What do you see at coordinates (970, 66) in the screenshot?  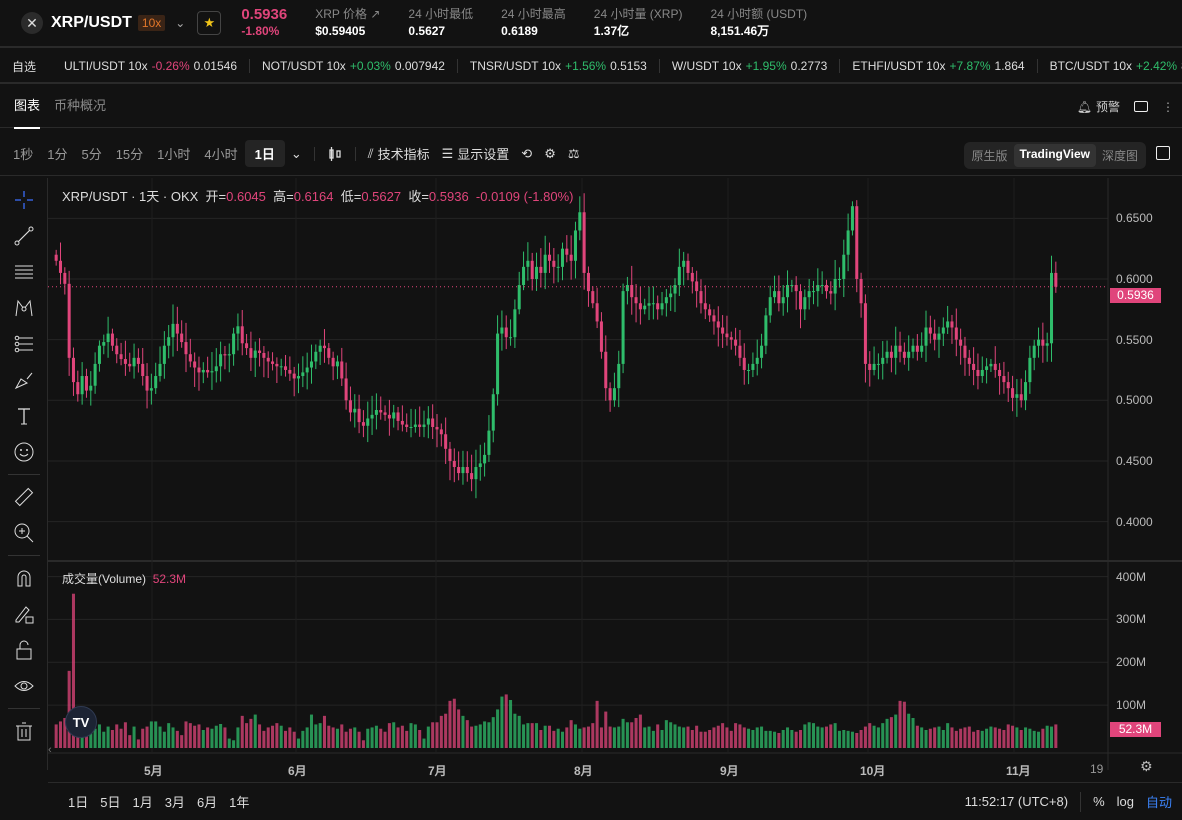 I see `ticker-change: +7.87%` at bounding box center [970, 66].